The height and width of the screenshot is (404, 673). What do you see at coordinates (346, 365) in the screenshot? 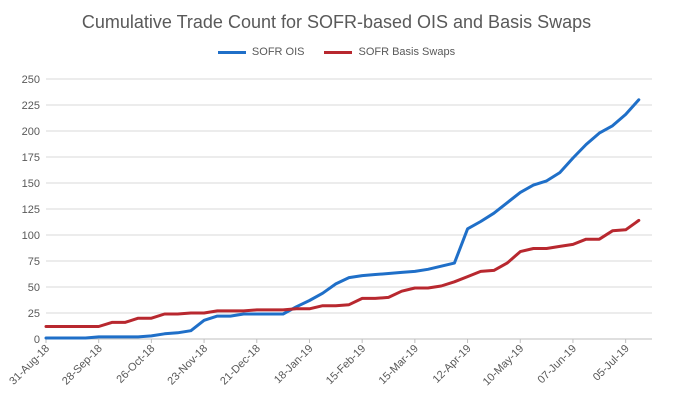
I see `x-tick-label-6: 15-Feb-19` at bounding box center [346, 365].